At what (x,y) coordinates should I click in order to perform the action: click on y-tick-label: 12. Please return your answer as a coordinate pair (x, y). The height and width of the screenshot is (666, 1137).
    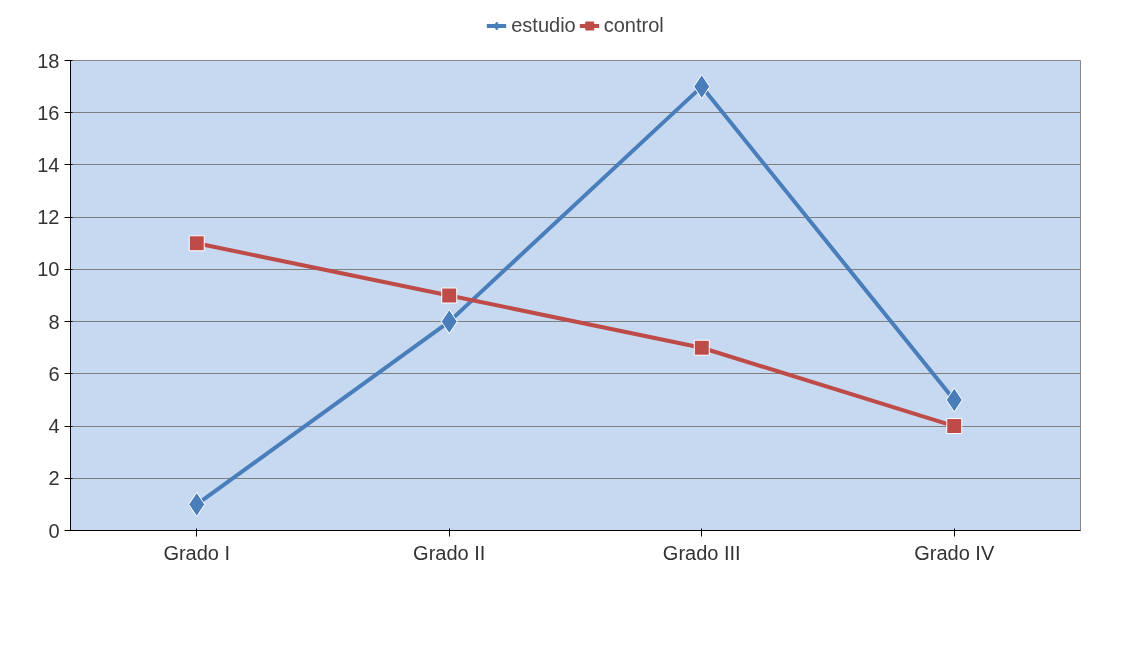
    Looking at the image, I should click on (48, 217).